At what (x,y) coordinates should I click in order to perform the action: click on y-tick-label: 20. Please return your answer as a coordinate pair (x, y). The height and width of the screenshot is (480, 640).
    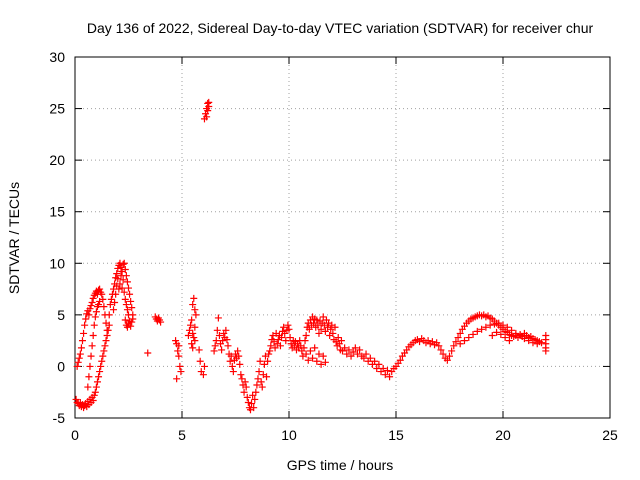
    Looking at the image, I should click on (57, 160).